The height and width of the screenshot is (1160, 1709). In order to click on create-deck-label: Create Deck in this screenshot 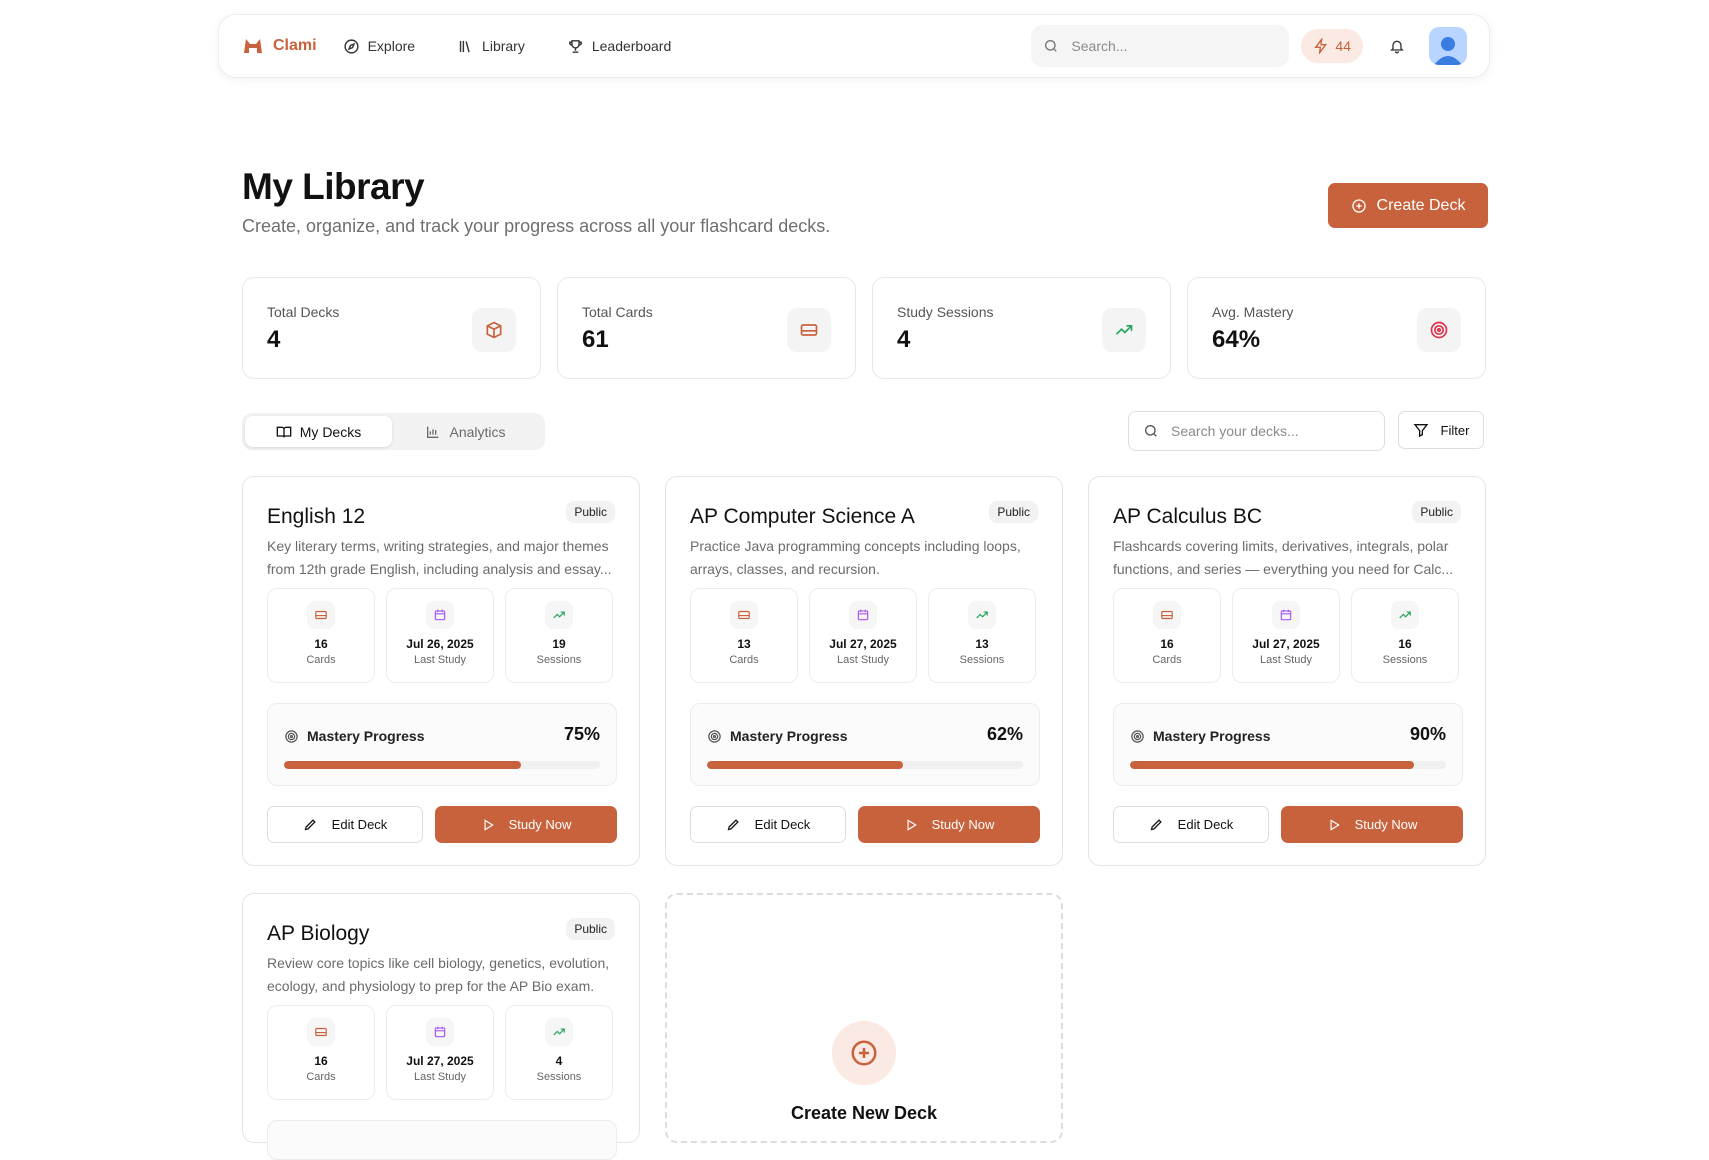, I will do `click(1421, 205)`.